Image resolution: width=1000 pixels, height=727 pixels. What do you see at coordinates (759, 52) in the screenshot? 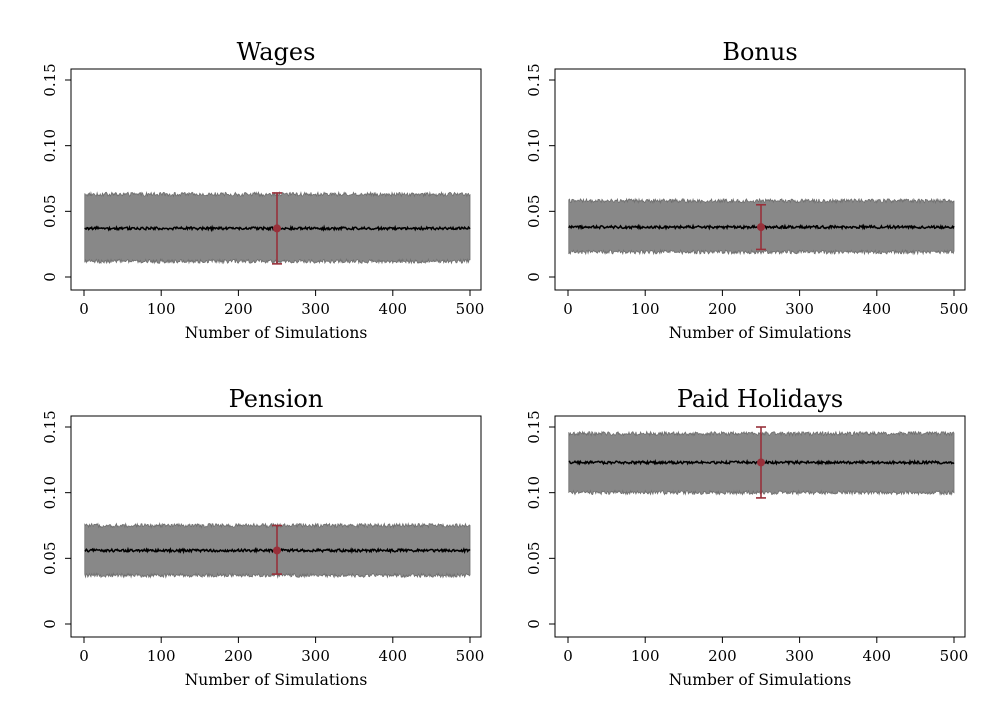
I see `chart-title: Bonus` at bounding box center [759, 52].